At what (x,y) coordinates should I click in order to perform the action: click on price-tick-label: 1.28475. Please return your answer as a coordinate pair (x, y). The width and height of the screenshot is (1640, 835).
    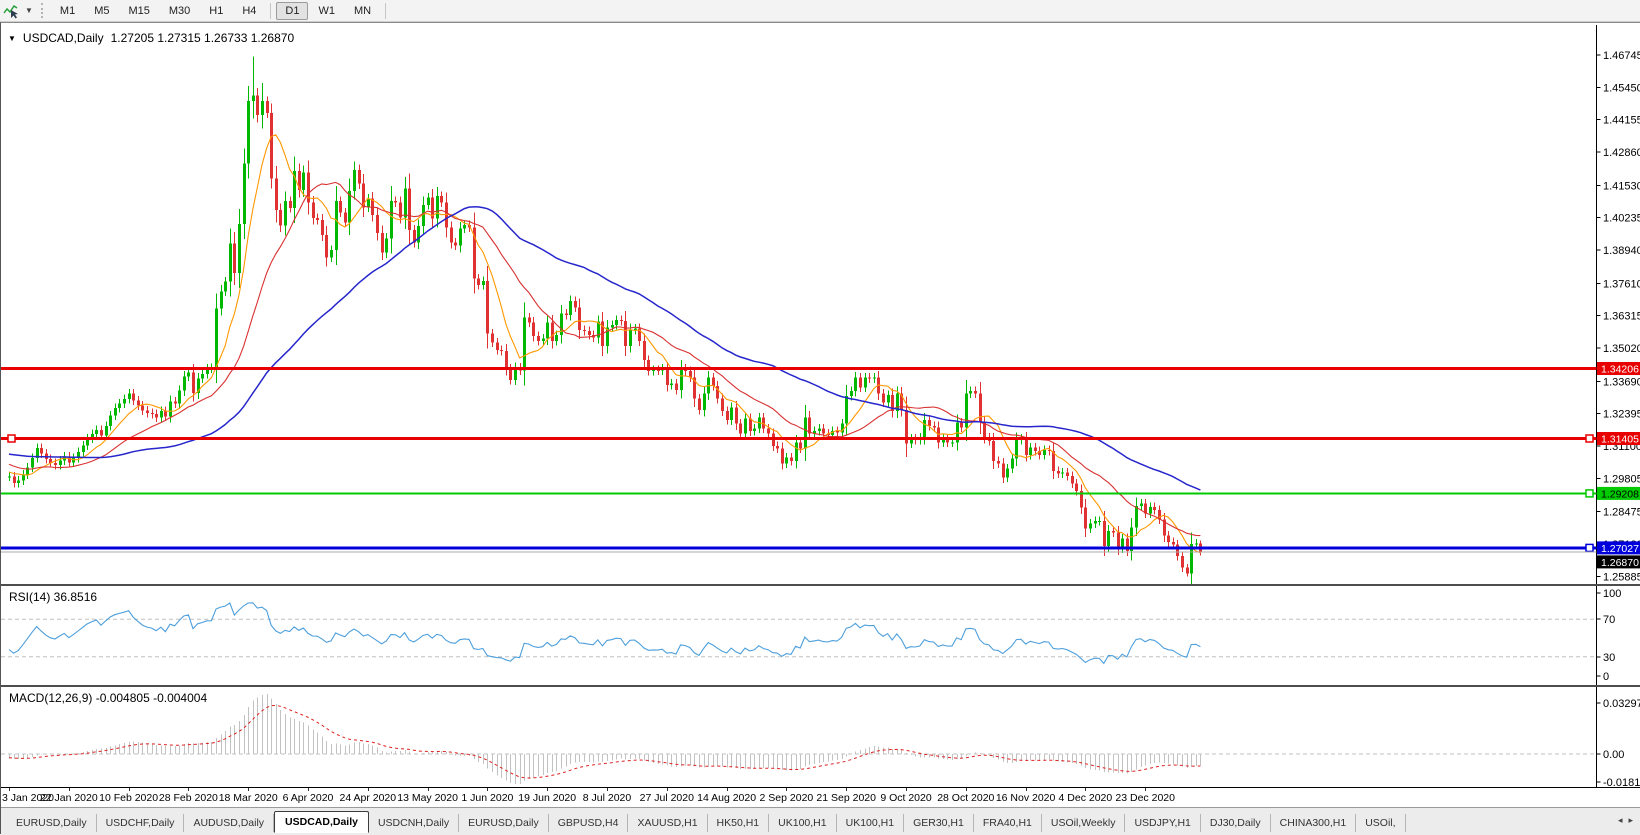
    Looking at the image, I should click on (1621, 513).